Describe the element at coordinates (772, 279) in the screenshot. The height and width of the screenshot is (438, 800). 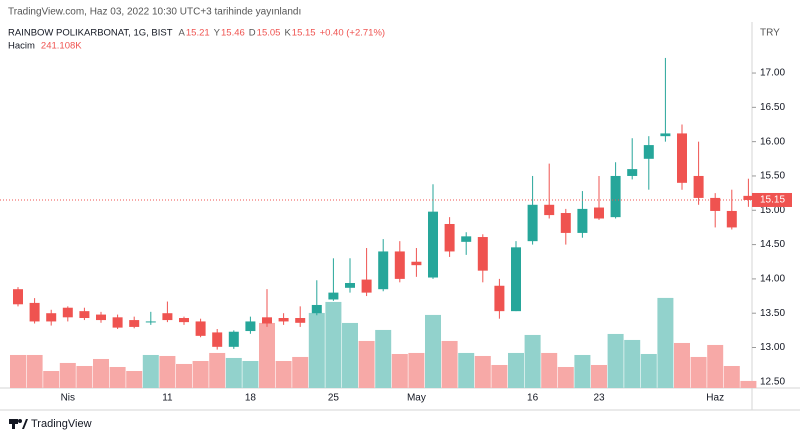
I see `y-tick-label: 14.00` at that location.